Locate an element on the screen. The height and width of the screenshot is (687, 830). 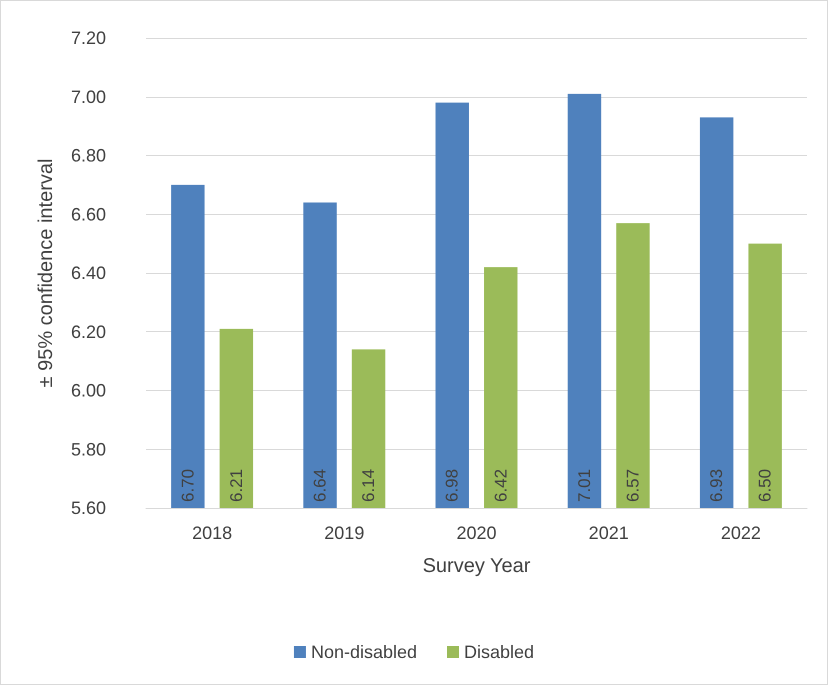
y-tick-label: 5.80 is located at coordinates (88, 449).